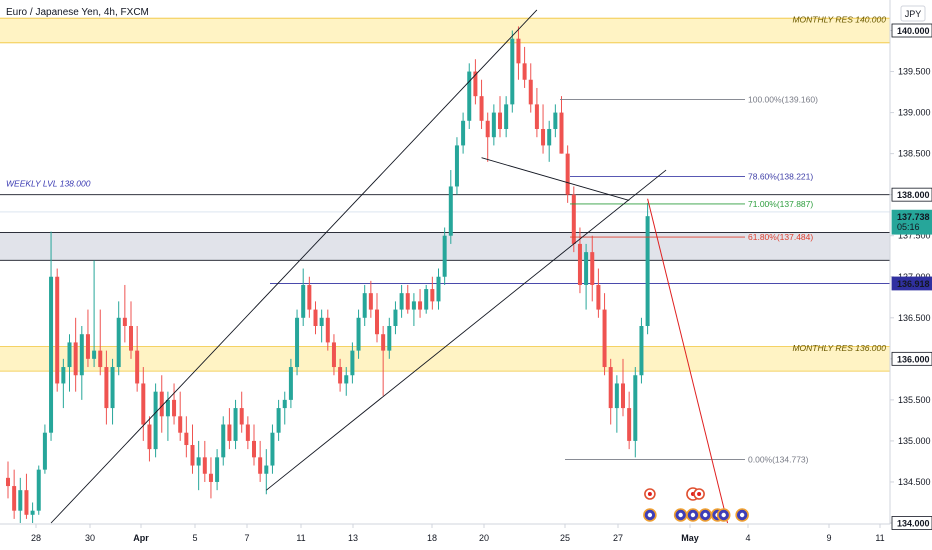 The height and width of the screenshot is (550, 932). What do you see at coordinates (908, 227) in the screenshot?
I see `price-badge-timer: 05:16` at bounding box center [908, 227].